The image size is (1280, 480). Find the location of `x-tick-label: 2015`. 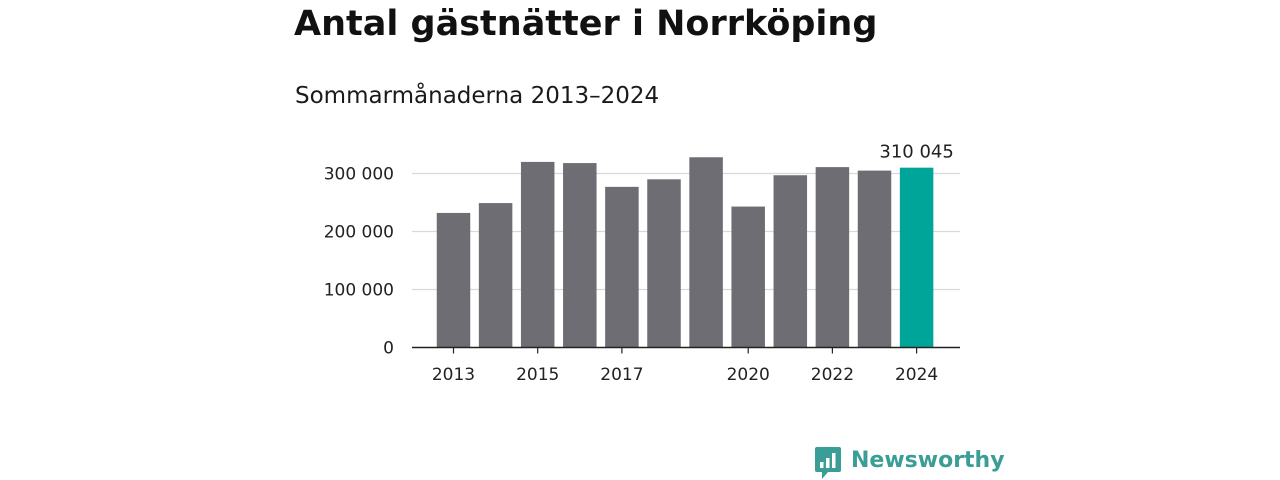

x-tick-label: 2015 is located at coordinates (537, 375).